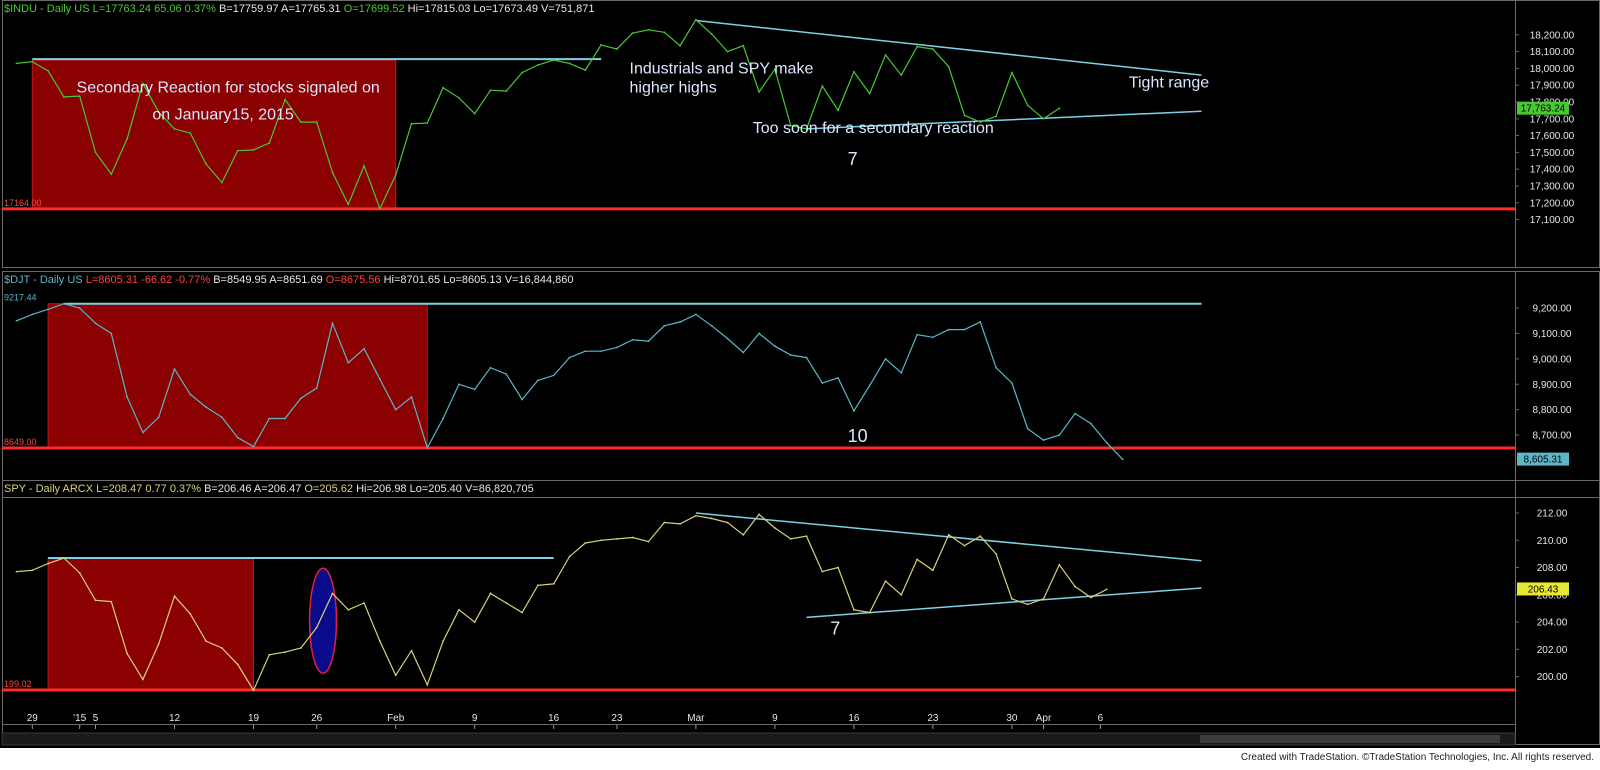 The height and width of the screenshot is (770, 1600). What do you see at coordinates (1552, 69) in the screenshot?
I see `price-tick-label: 18,000.00` at bounding box center [1552, 69].